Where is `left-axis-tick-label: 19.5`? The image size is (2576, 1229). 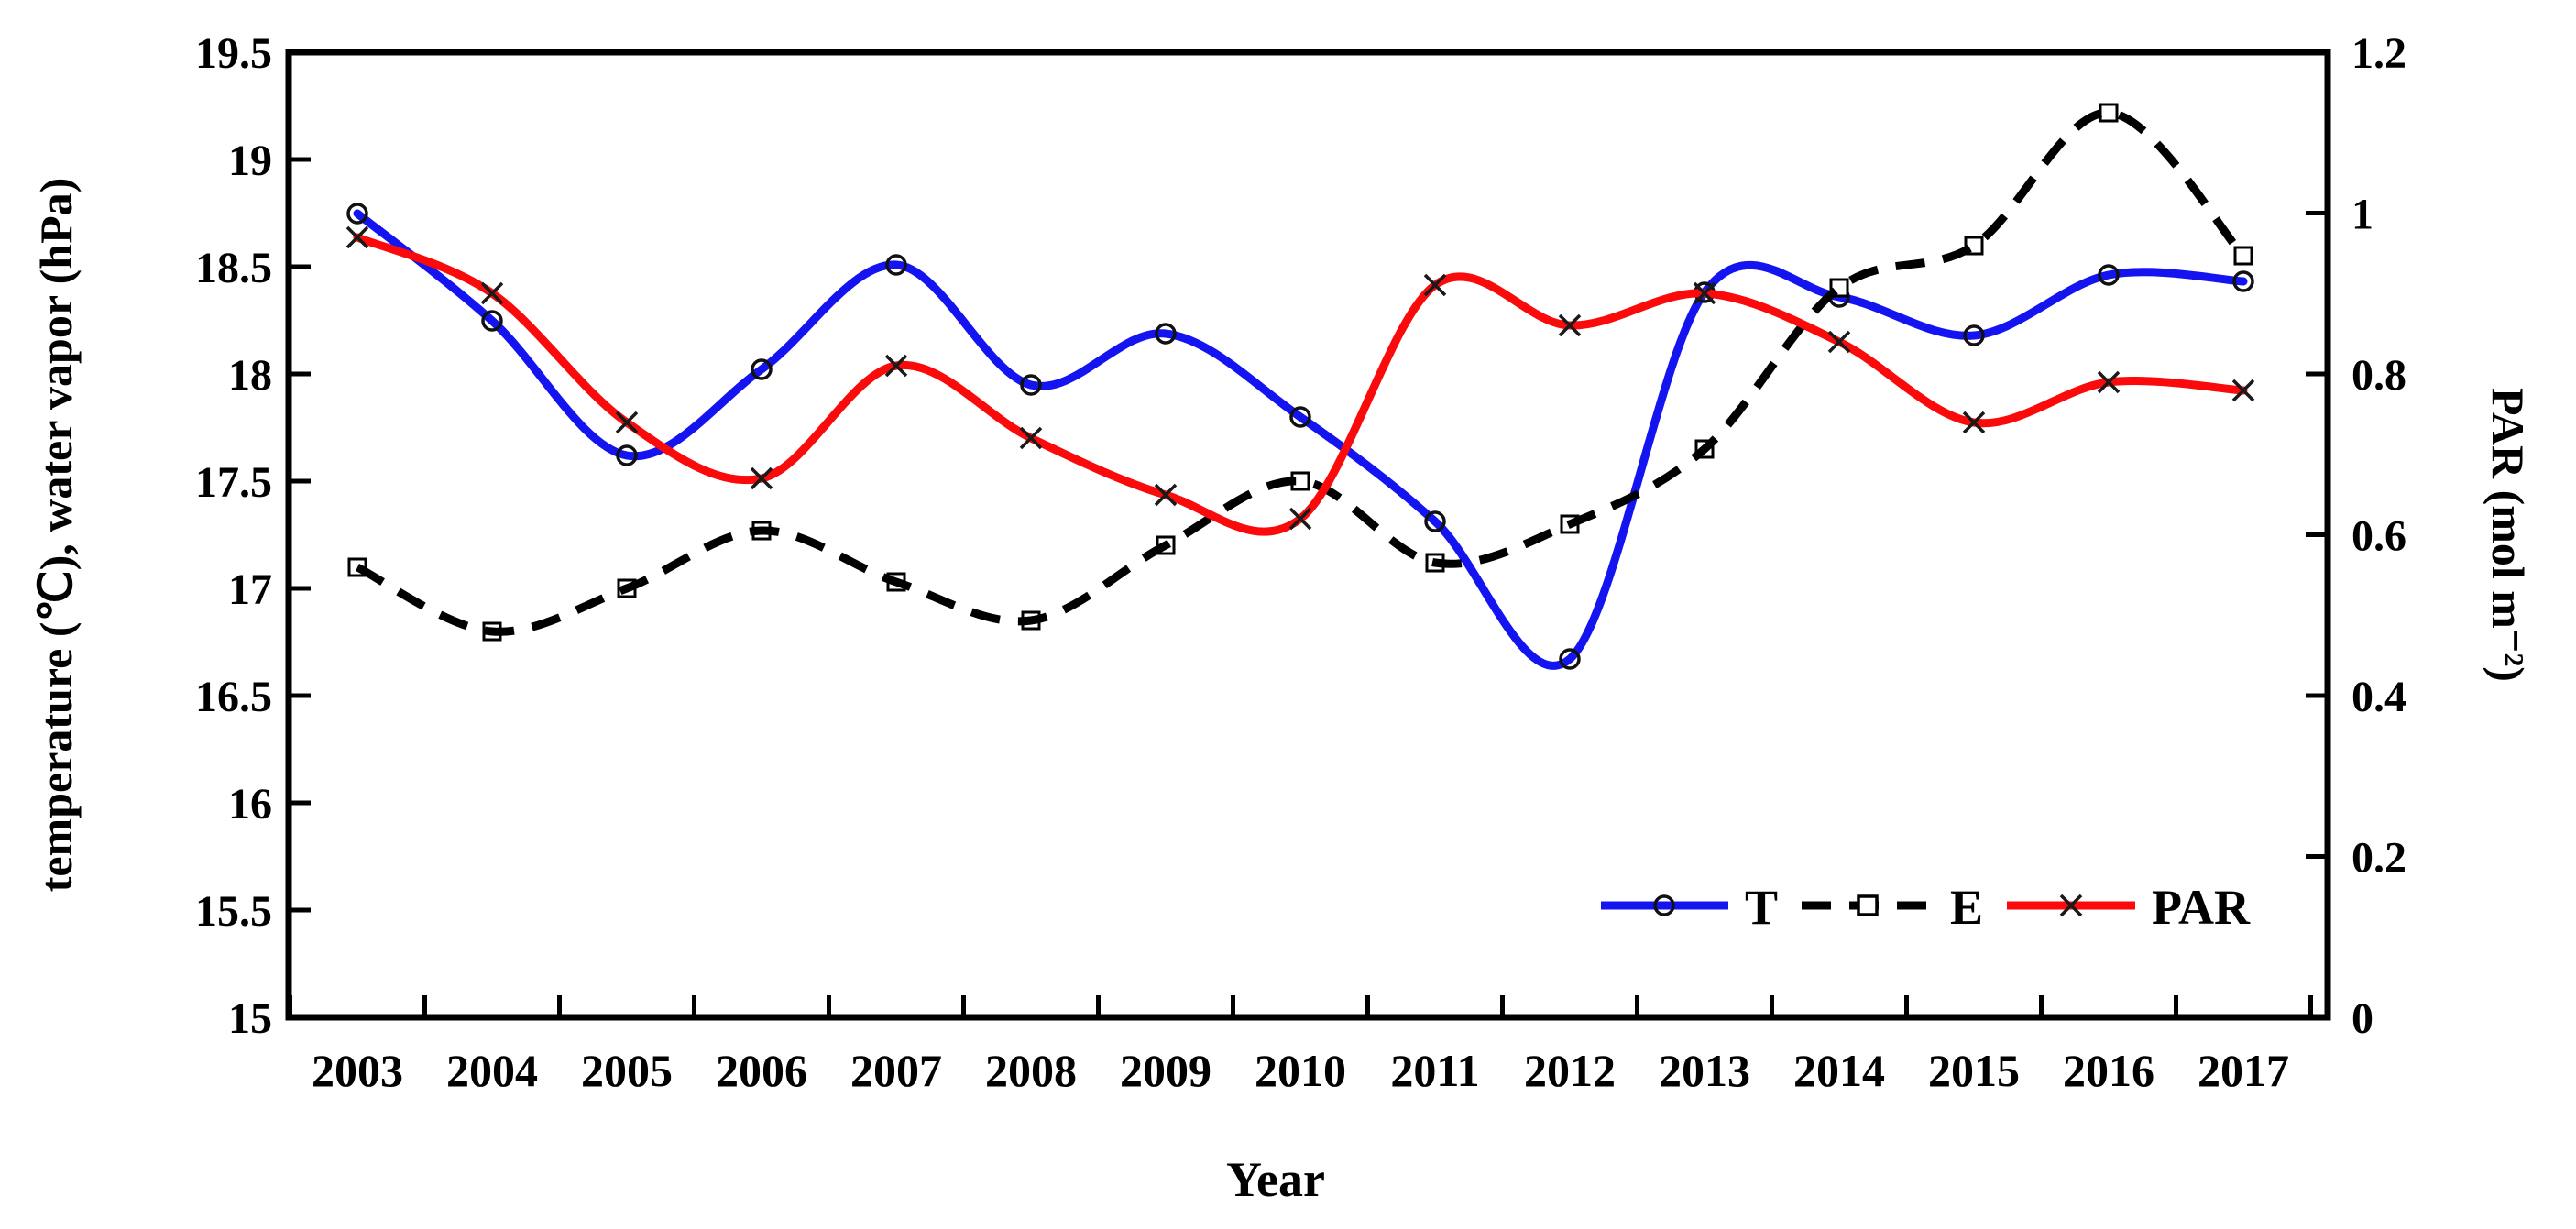
left-axis-tick-label: 19.5 is located at coordinates (234, 53).